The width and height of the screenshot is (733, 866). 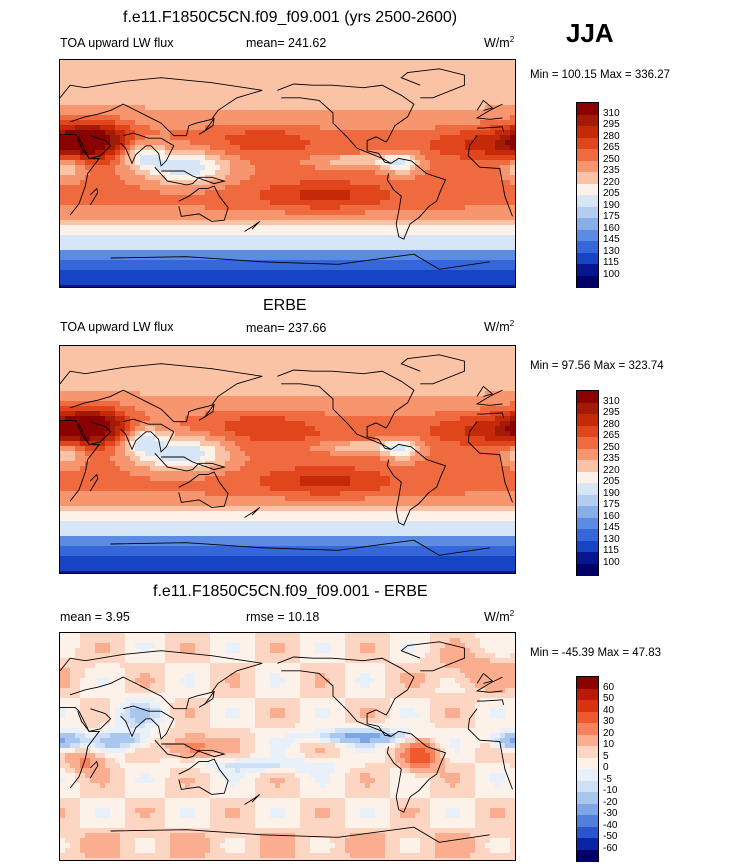 I want to click on coastline, so click(x=432, y=83).